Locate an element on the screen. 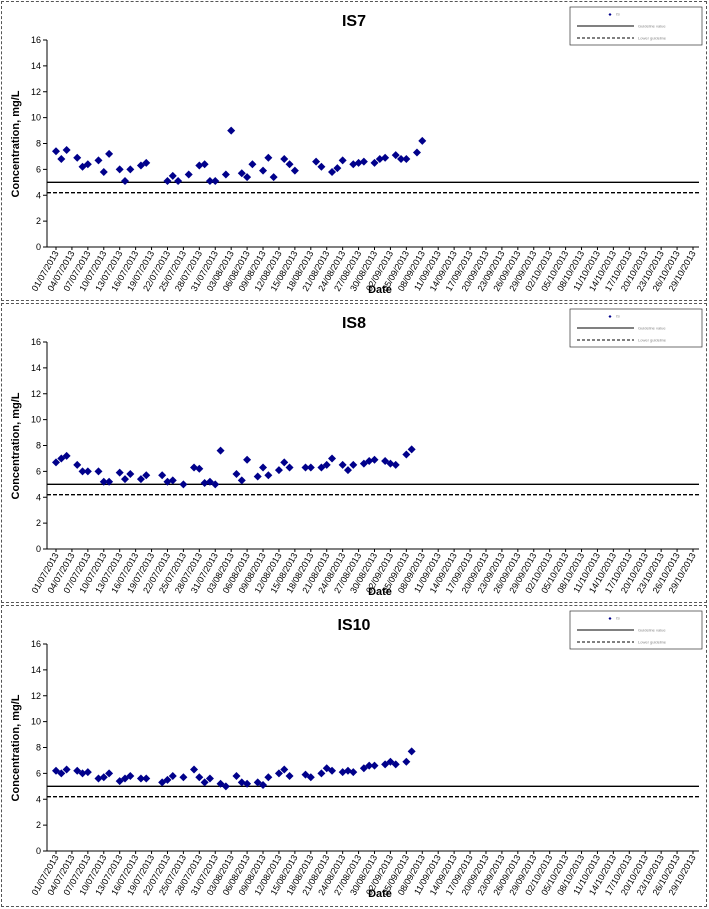 Image resolution: width=709 pixels, height=909 pixels. chart-title: IS7 is located at coordinates (354, 21).